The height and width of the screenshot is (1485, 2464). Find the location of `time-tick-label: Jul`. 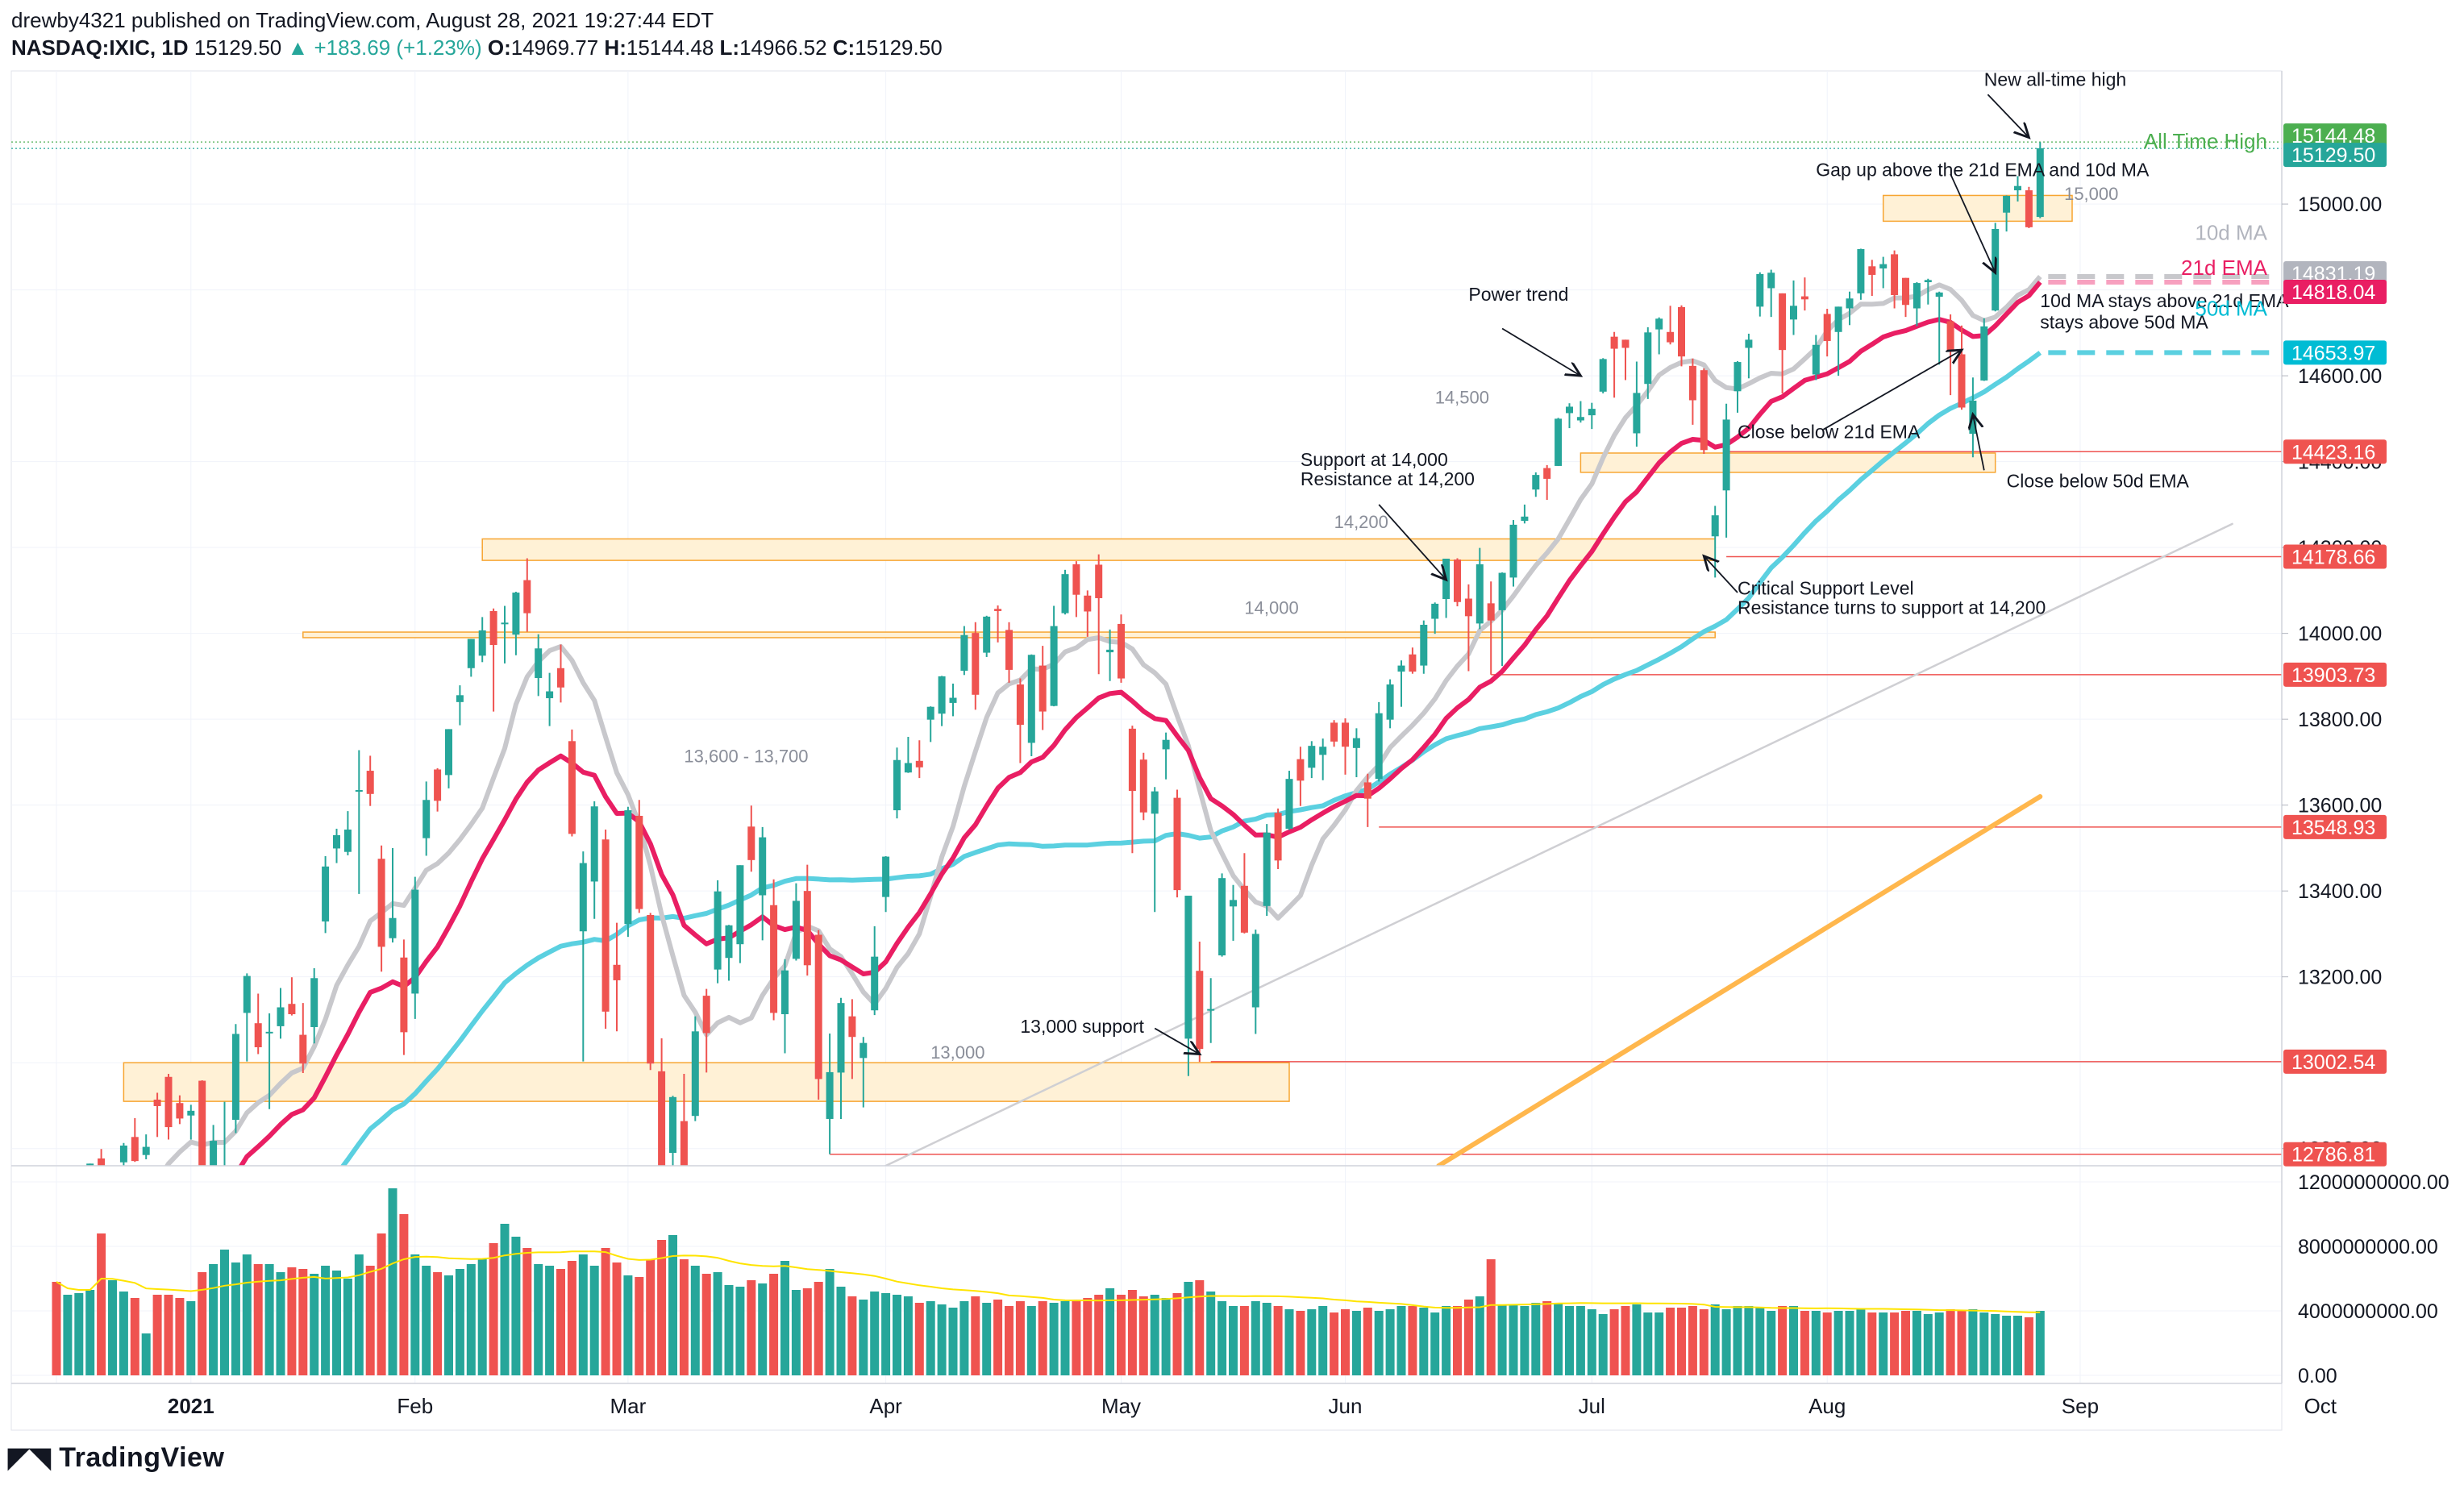

time-tick-label: Jul is located at coordinates (1592, 1406).